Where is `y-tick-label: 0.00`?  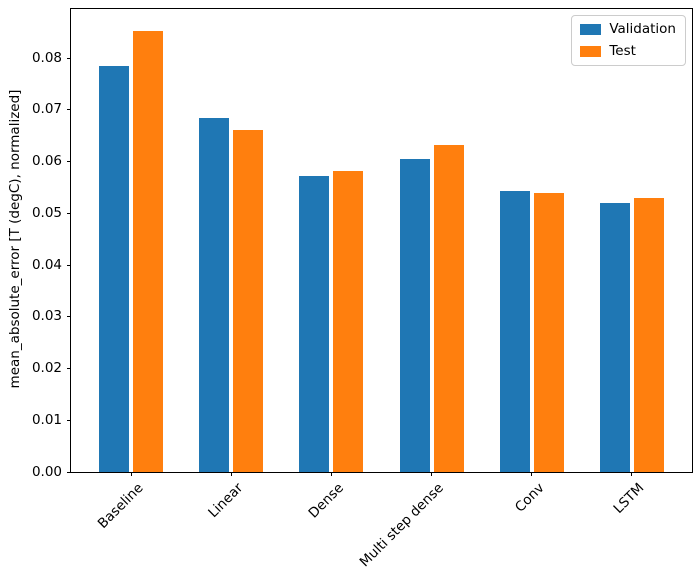
y-tick-label: 0.00 is located at coordinates (46, 471).